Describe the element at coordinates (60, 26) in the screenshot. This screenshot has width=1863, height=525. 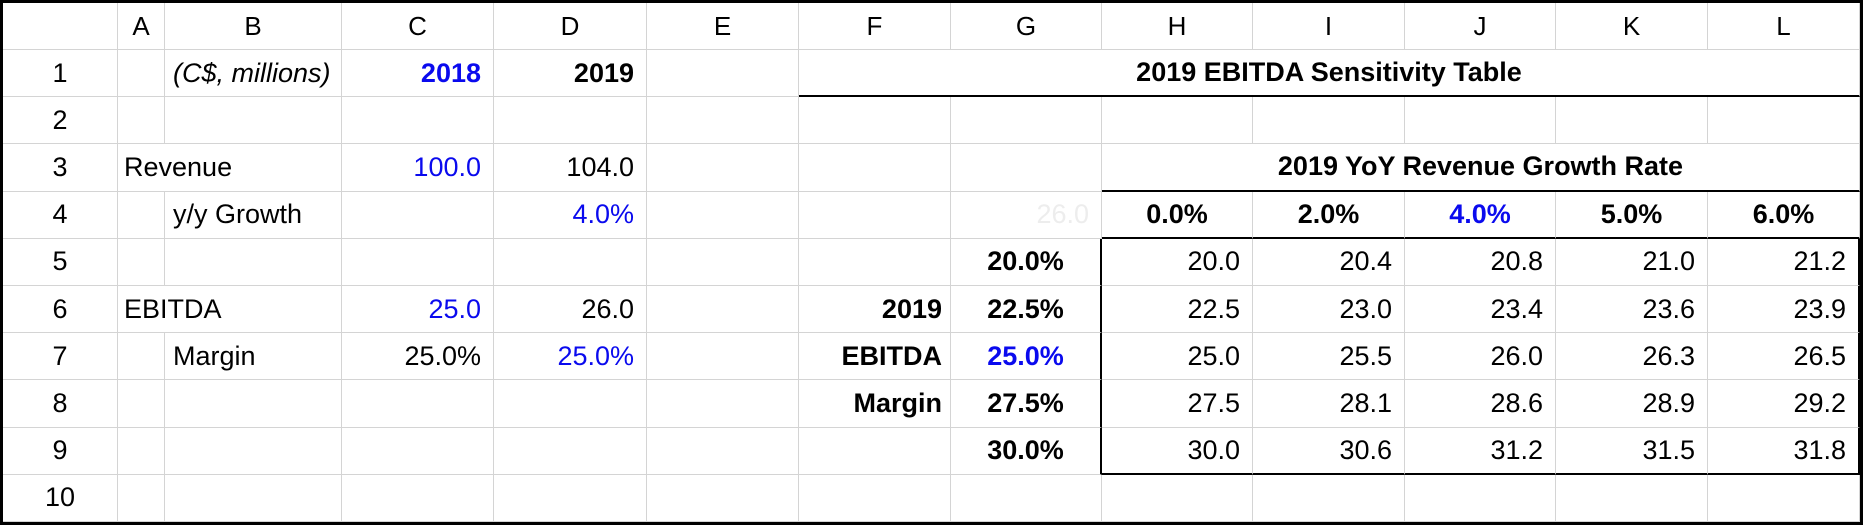
I see `select-all-corner` at that location.